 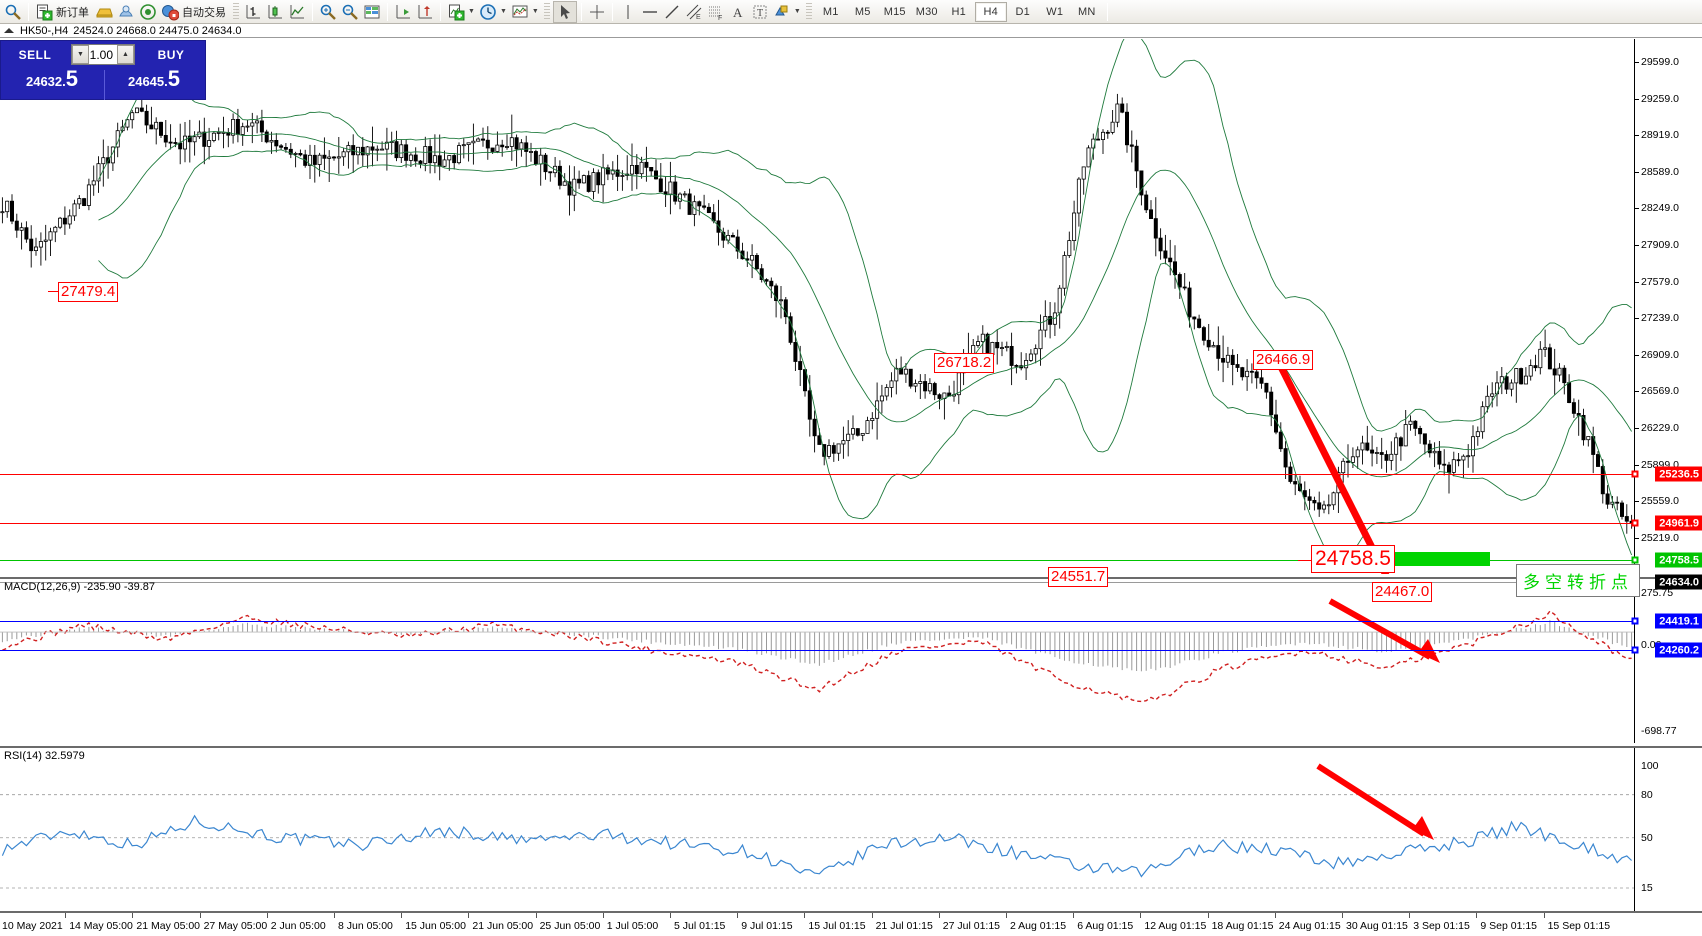 I want to click on callout-stub, so click(x=54, y=291).